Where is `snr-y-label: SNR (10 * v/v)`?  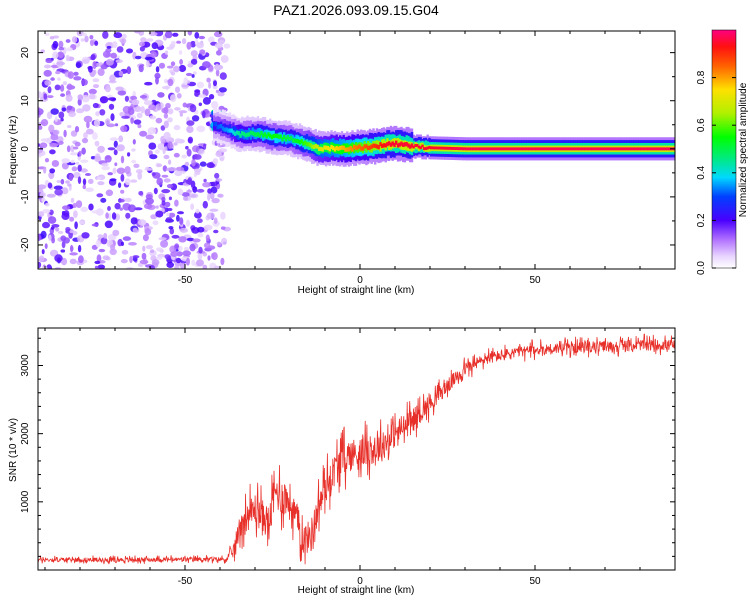 snr-y-label: SNR (10 * v/v) is located at coordinates (13, 450).